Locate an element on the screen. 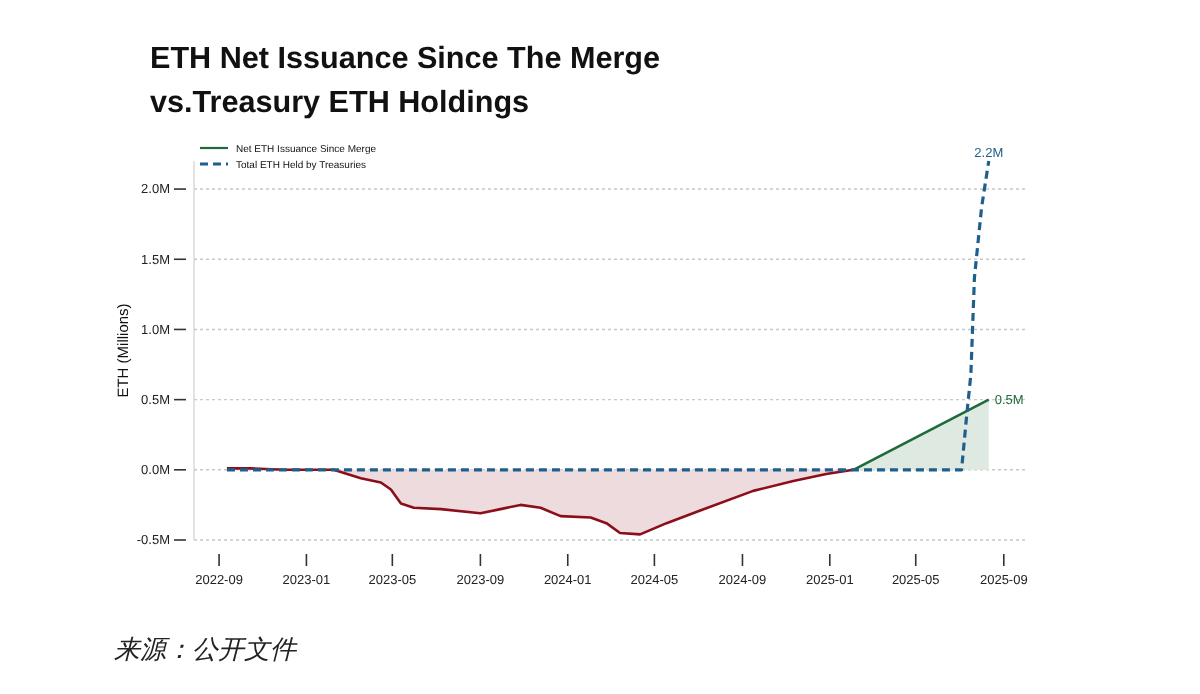 The image size is (1200, 694). source-note: 来源：公开文件 is located at coordinates (206, 649).